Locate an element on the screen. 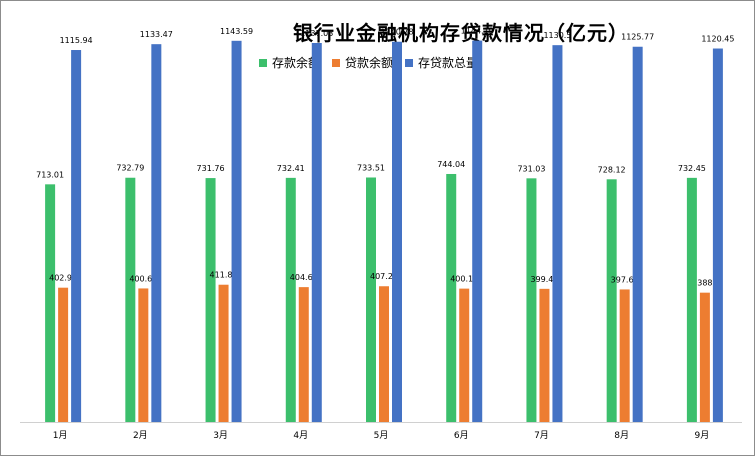 The height and width of the screenshot is (456, 755). x-tick-label-7: 7月 is located at coordinates (541, 435).